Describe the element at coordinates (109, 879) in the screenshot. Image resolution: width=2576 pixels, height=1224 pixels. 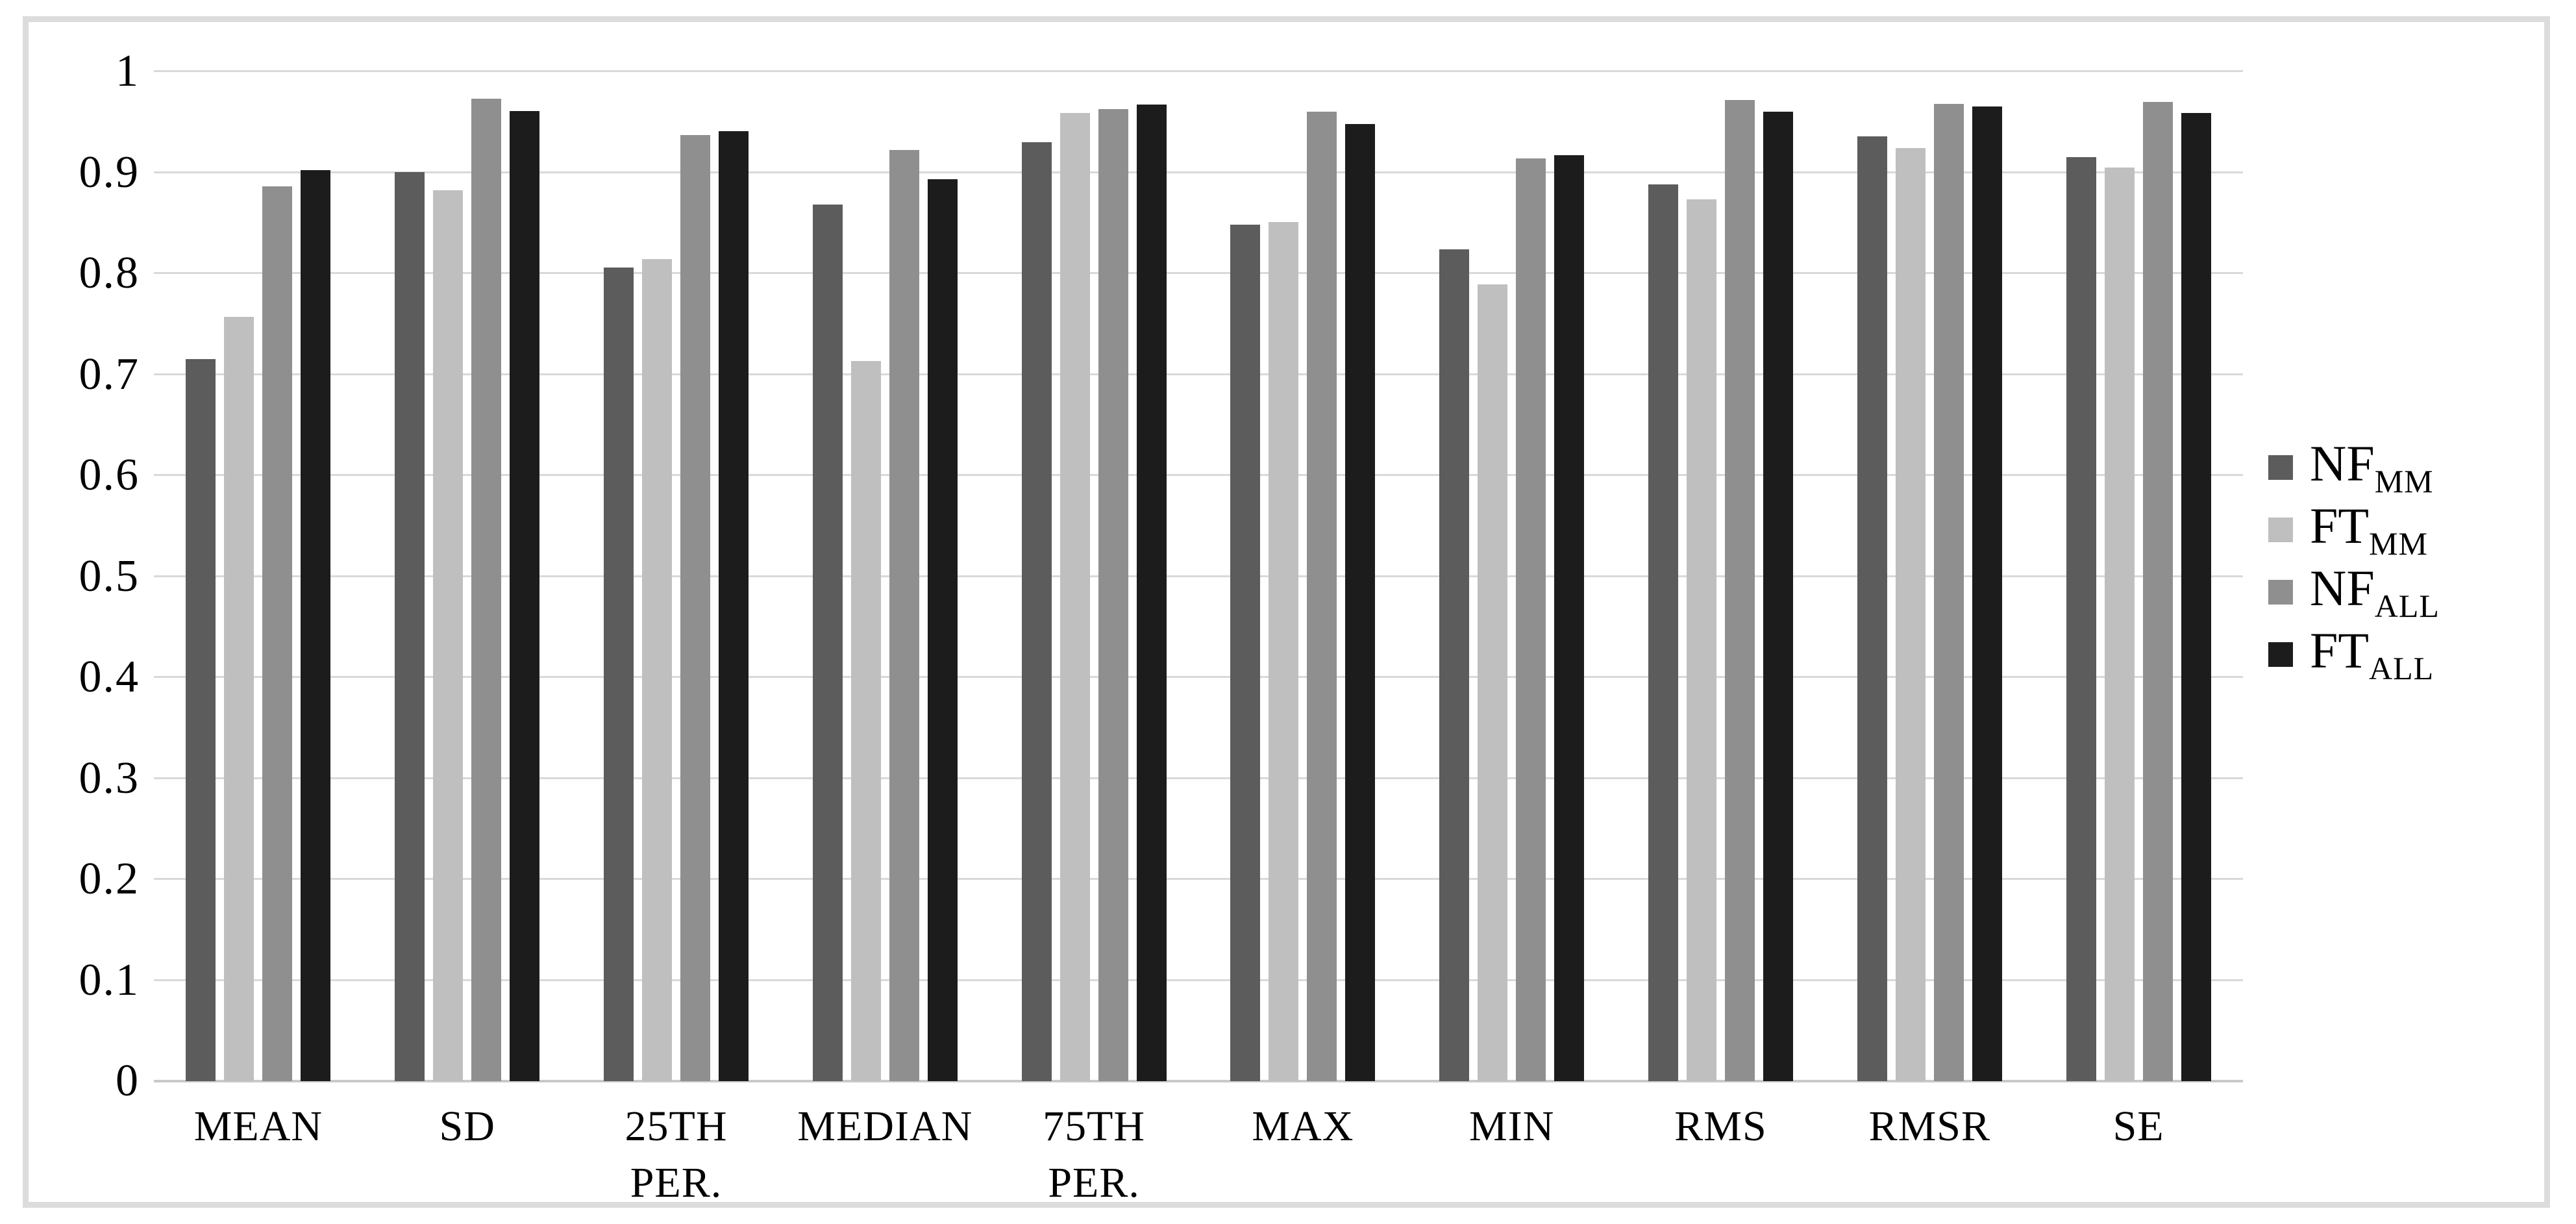
I see `y-tick-label: 0.2` at that location.